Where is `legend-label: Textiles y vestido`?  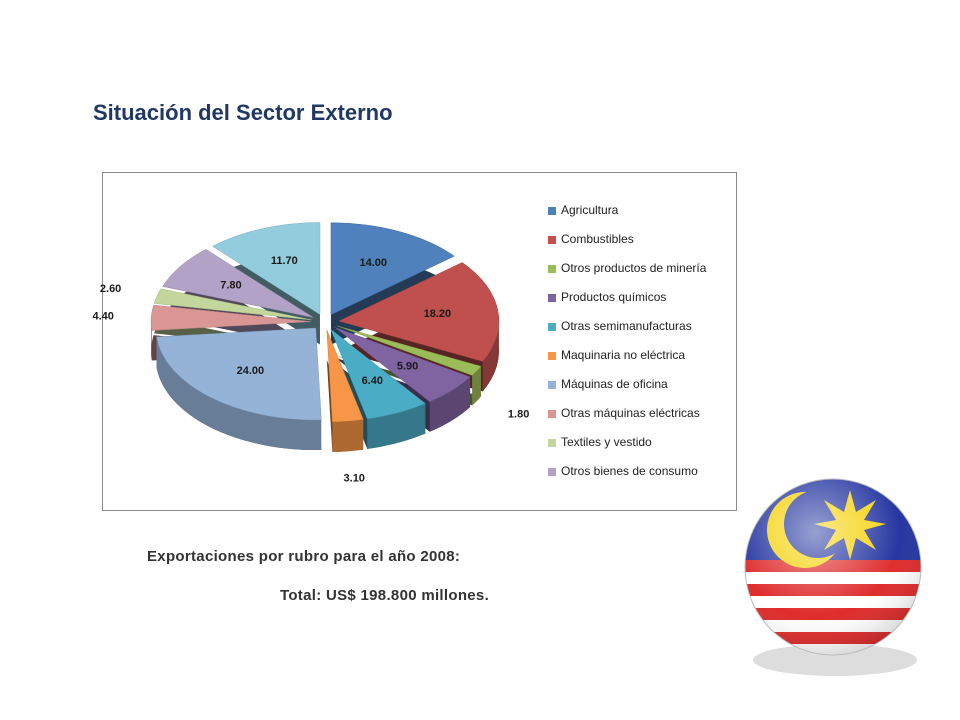 legend-label: Textiles y vestido is located at coordinates (606, 442).